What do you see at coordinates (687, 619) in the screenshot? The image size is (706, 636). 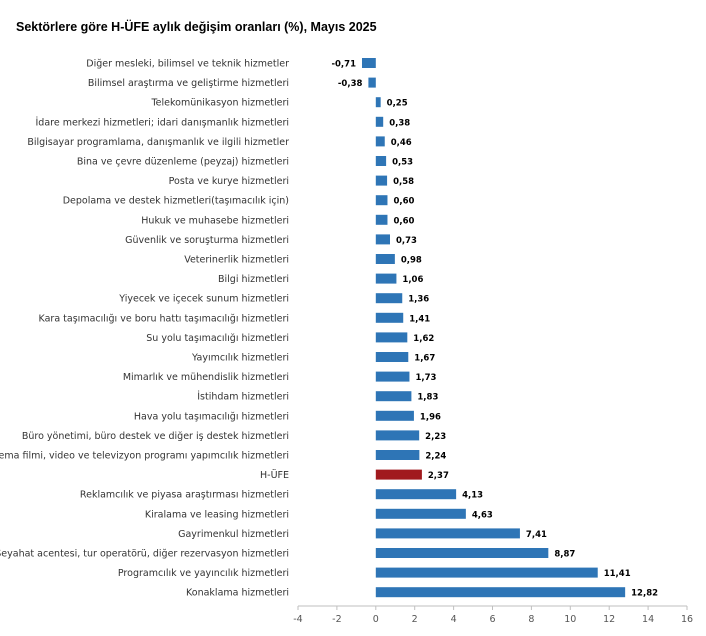 I see `x-tick-label: 16` at bounding box center [687, 619].